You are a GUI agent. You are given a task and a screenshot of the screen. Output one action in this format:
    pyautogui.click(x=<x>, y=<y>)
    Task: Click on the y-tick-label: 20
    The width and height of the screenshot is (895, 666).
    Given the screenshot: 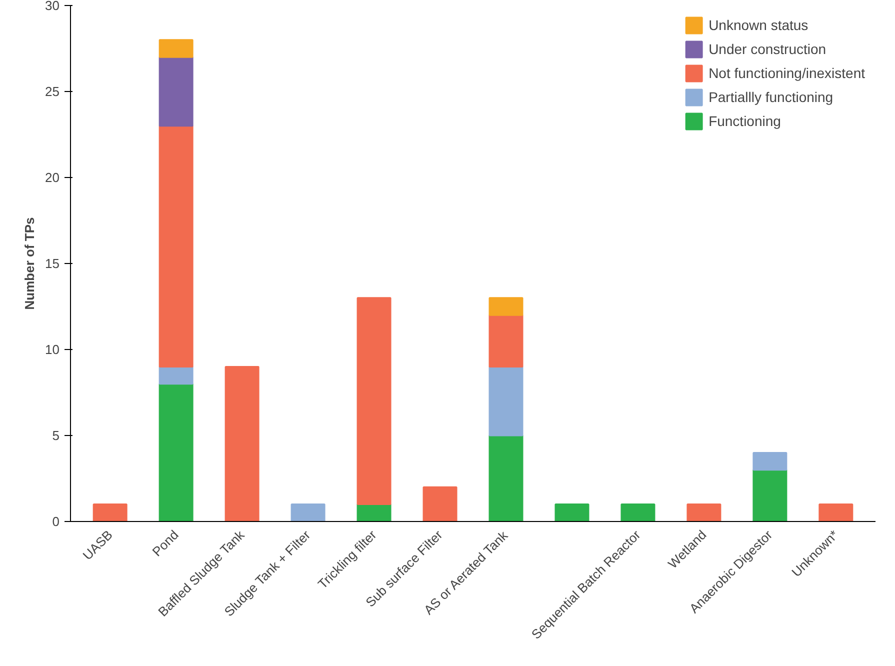 What is the action you would take?
    pyautogui.click(x=52, y=177)
    